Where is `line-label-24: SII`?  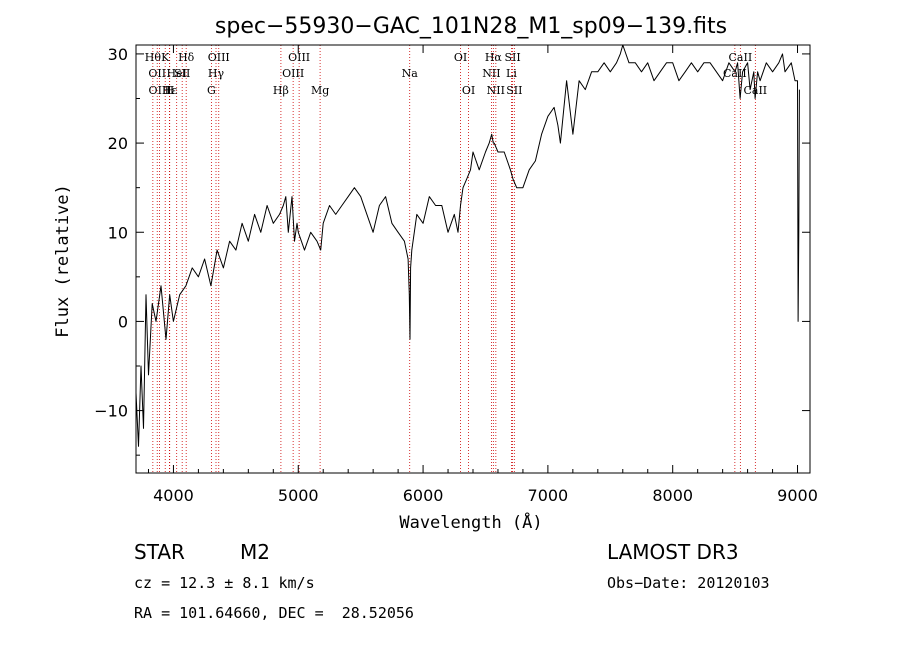
line-label-24: SII is located at coordinates (514, 90).